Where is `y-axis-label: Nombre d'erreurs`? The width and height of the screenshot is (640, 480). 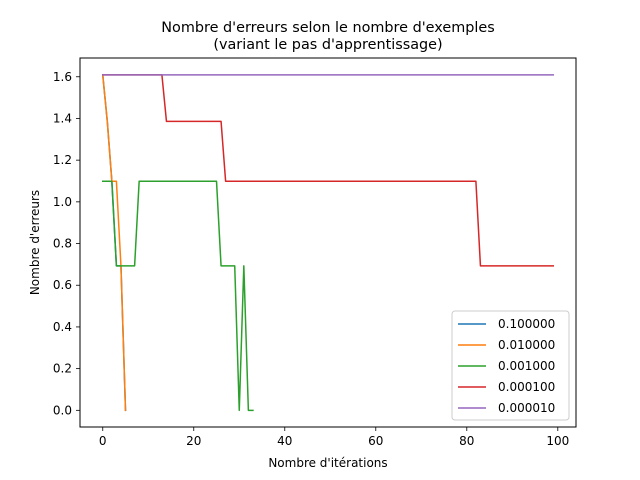
y-axis-label: Nombre d'erreurs is located at coordinates (35, 242).